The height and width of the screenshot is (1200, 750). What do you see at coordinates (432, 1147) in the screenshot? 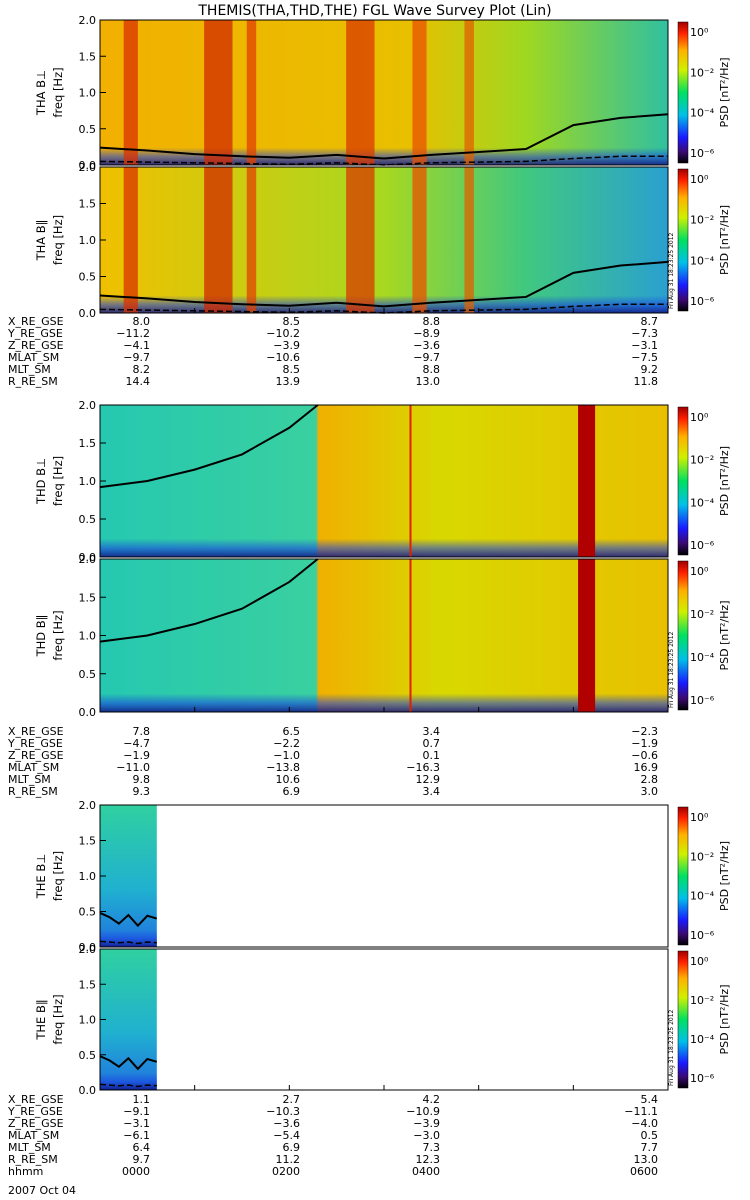
I see `ephemeris-value: 7.3` at bounding box center [432, 1147].